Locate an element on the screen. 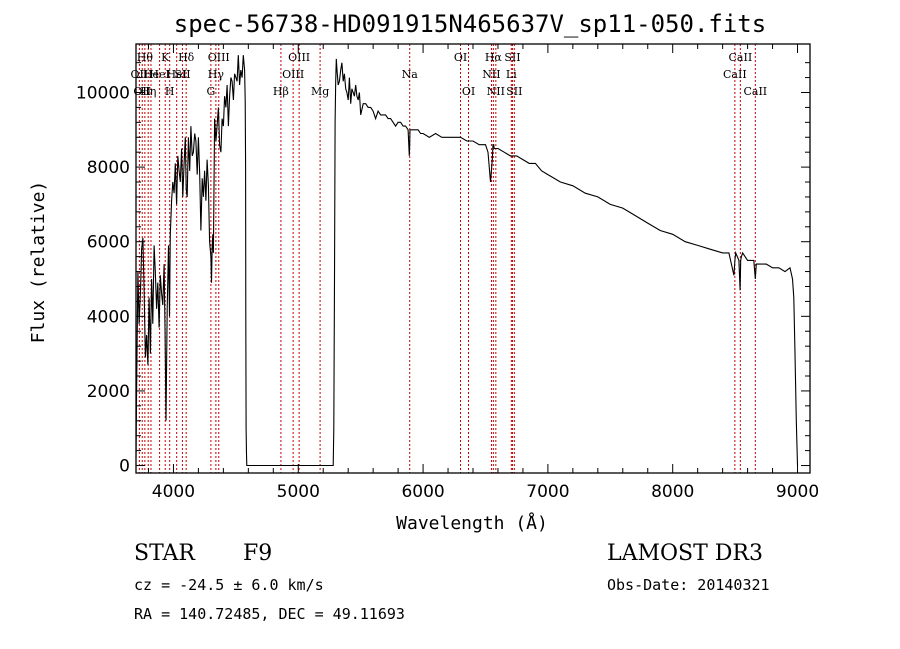 Image resolution: width=900 pixels, height=649 pixels. object-class: STAR is located at coordinates (165, 553).